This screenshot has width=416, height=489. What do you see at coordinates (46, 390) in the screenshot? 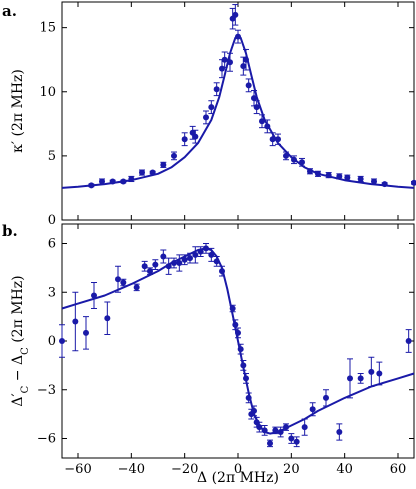
I see `y-tick-label: −3` at bounding box center [46, 390].